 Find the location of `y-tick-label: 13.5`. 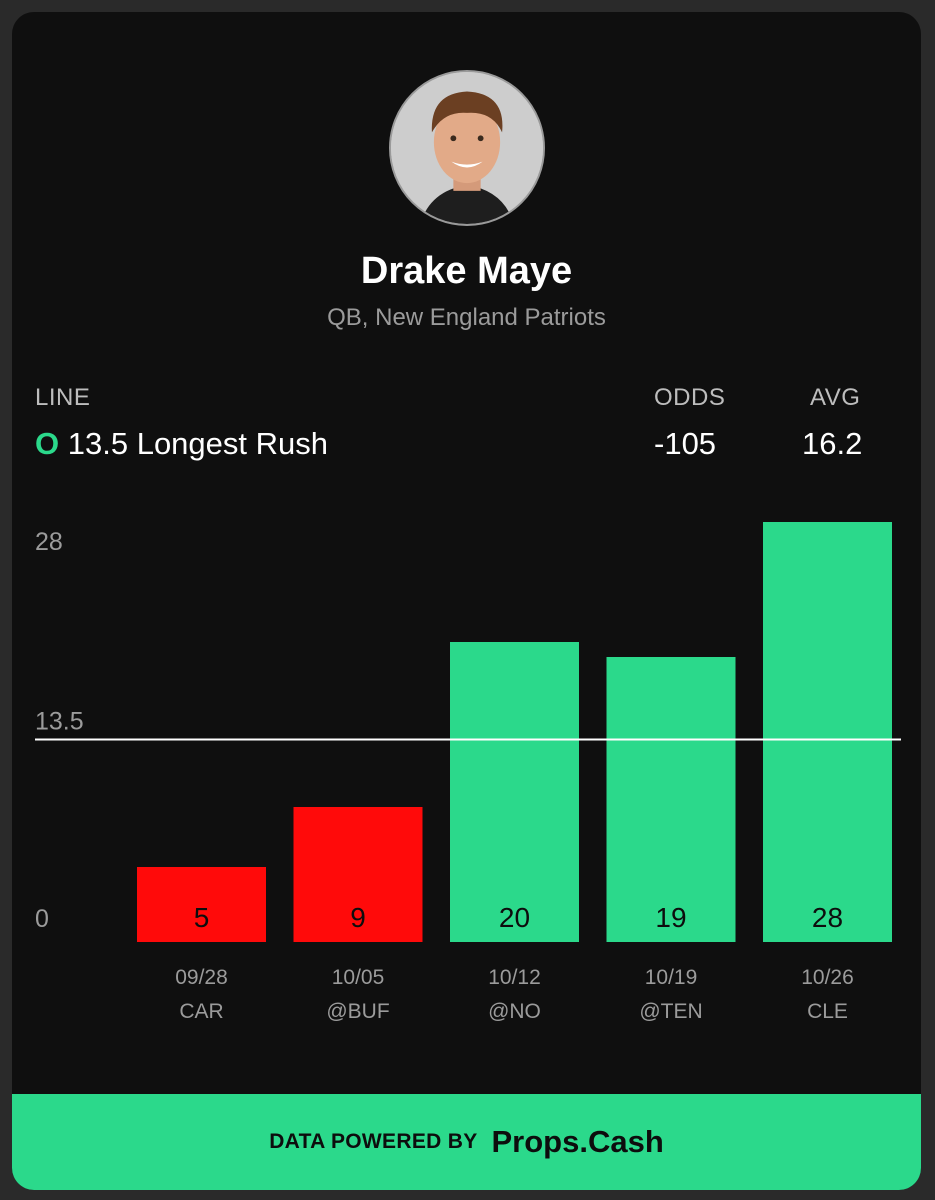

y-tick-label: 13.5 is located at coordinates (59, 722).